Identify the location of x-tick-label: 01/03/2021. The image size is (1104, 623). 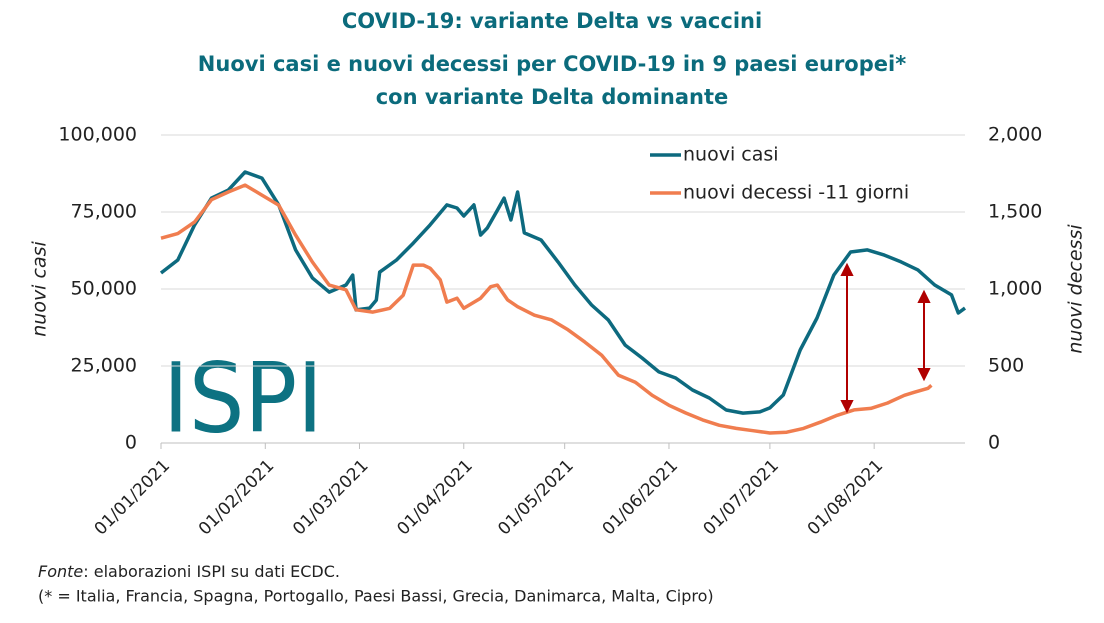
(330, 497).